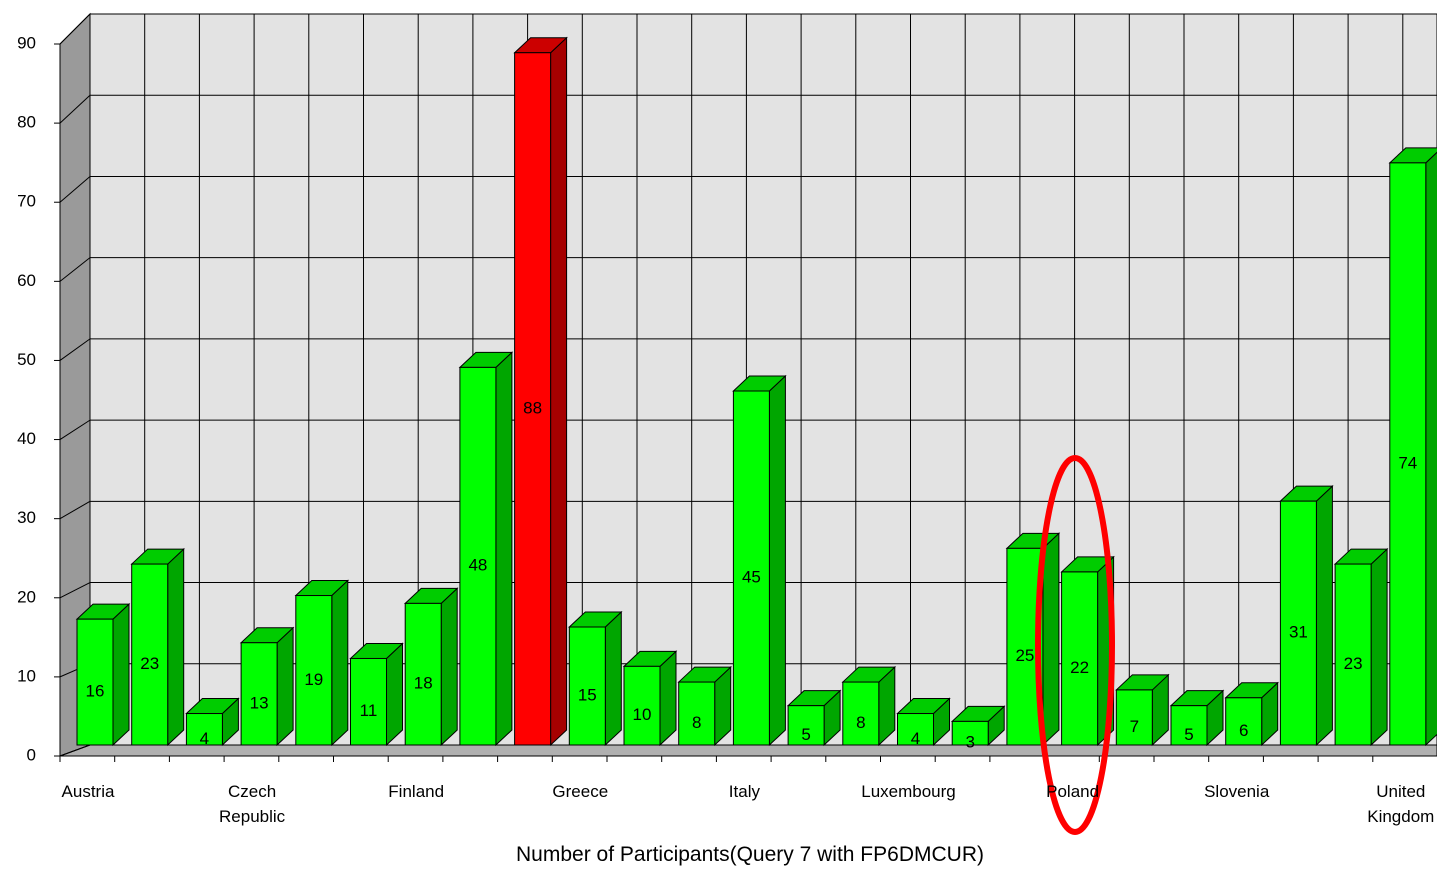 This screenshot has height=871, width=1437. What do you see at coordinates (26, 438) in the screenshot?
I see `y-tick-label: 40` at bounding box center [26, 438].